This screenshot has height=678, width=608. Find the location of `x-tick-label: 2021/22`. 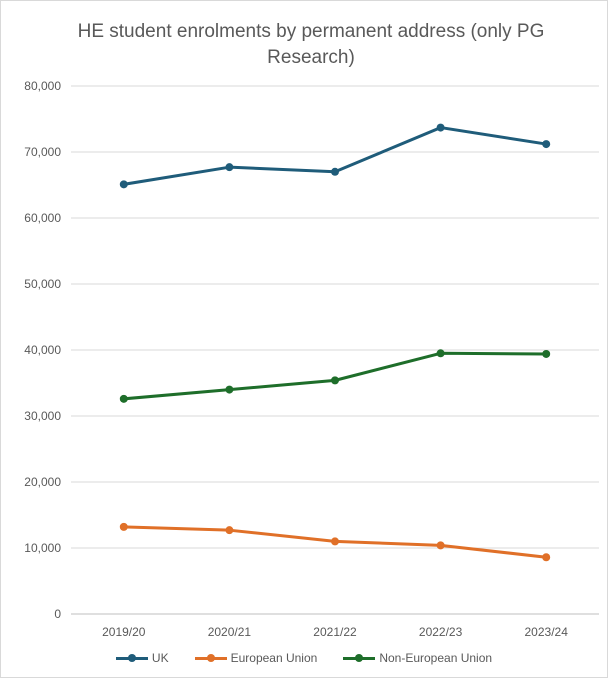

x-tick-label: 2021/22 is located at coordinates (335, 632).